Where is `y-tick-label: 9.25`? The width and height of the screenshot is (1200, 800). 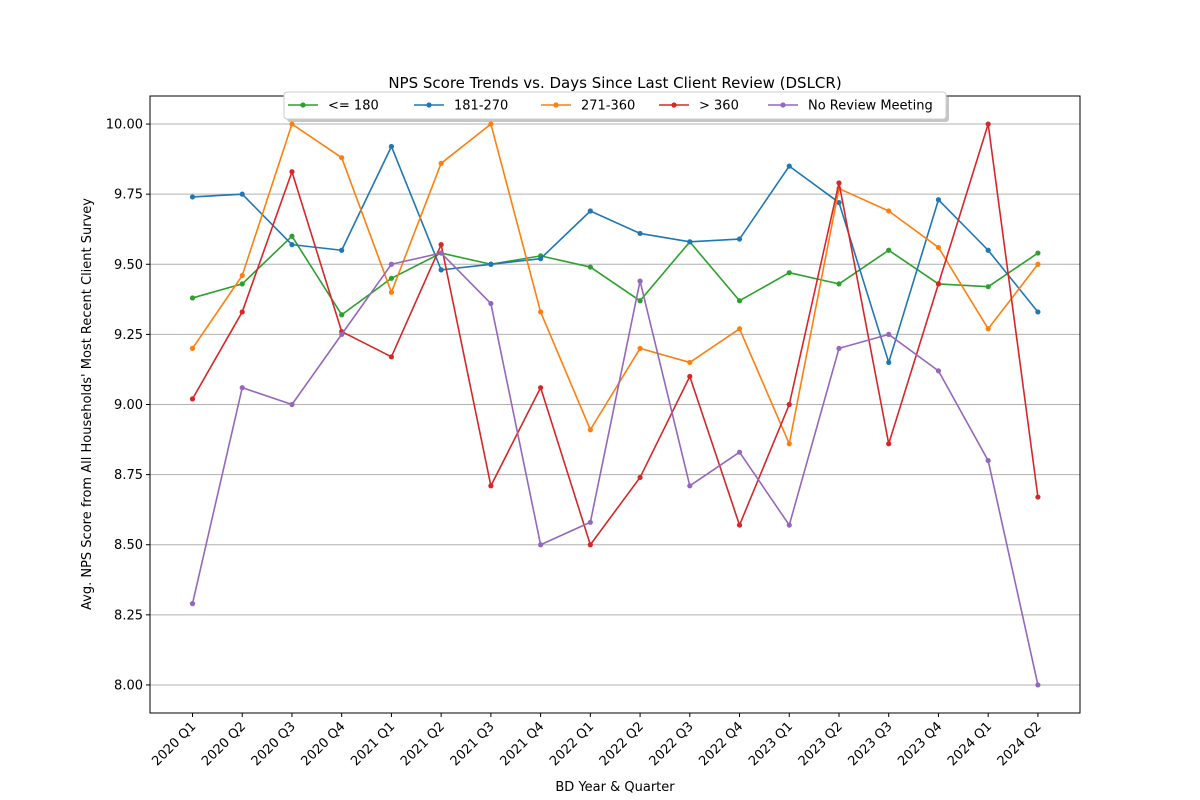 y-tick-label: 9.25 is located at coordinates (128, 335).